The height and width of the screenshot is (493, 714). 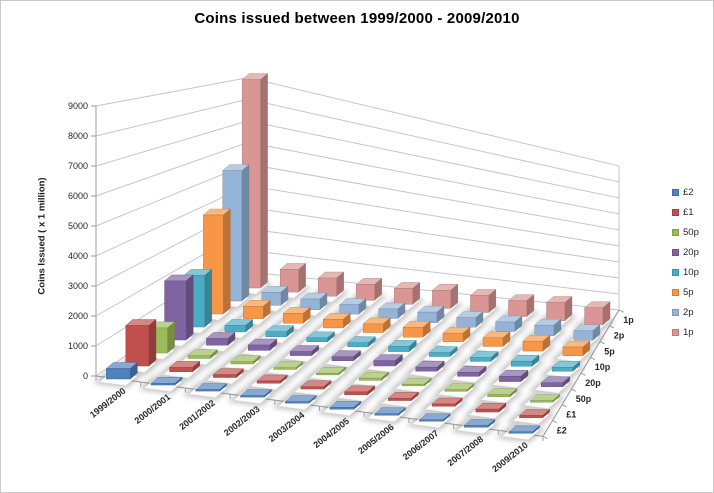 What do you see at coordinates (688, 312) in the screenshot?
I see `legend-label: 2p` at bounding box center [688, 312].